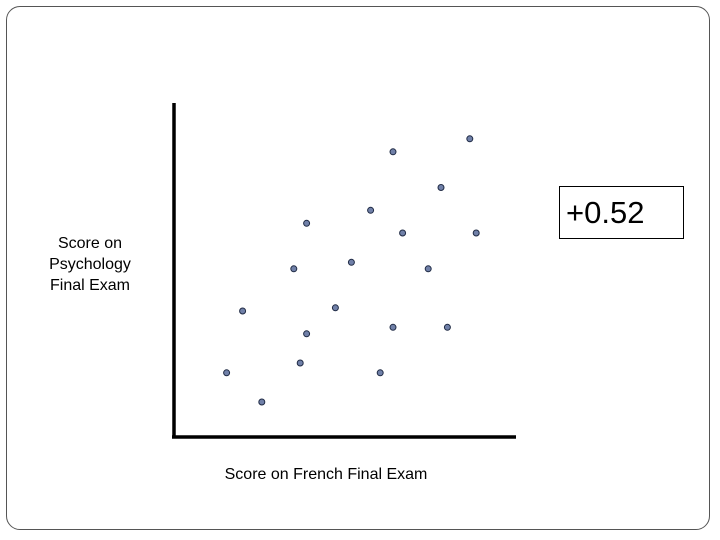 The width and height of the screenshot is (720, 540). What do you see at coordinates (90, 243) in the screenshot?
I see `y-axis-label-line-1: Score on` at bounding box center [90, 243].